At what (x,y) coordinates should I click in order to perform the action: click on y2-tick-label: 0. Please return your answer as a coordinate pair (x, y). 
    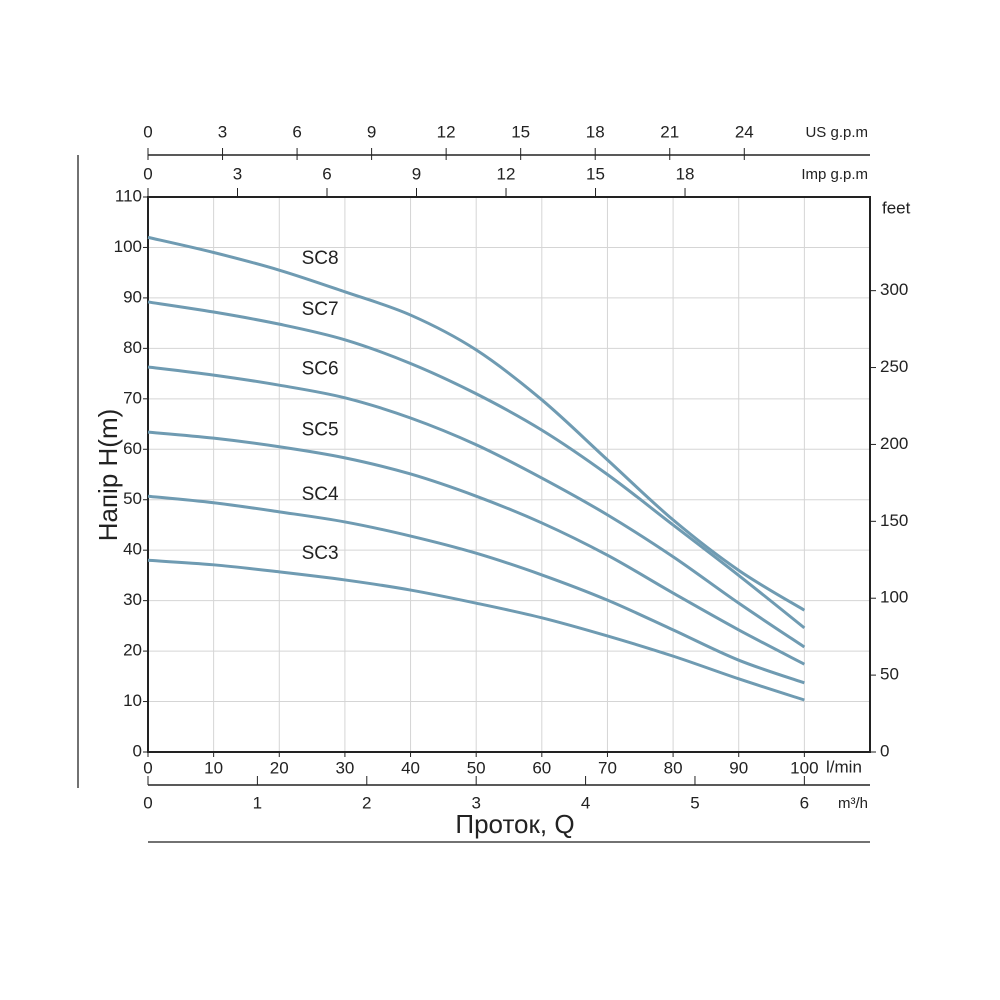
    Looking at the image, I should click on (884, 750).